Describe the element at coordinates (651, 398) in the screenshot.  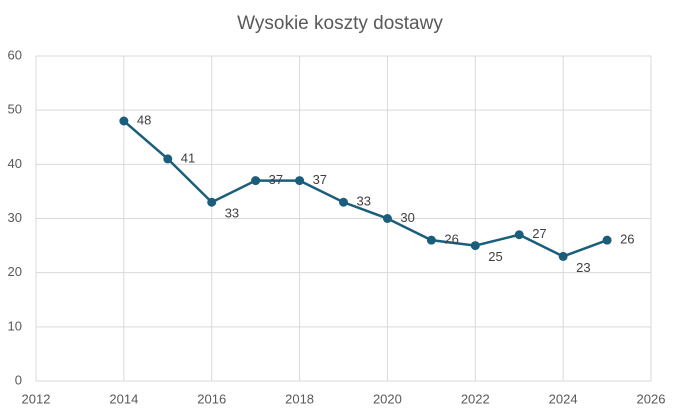
I see `x-tick-label: 2026` at that location.